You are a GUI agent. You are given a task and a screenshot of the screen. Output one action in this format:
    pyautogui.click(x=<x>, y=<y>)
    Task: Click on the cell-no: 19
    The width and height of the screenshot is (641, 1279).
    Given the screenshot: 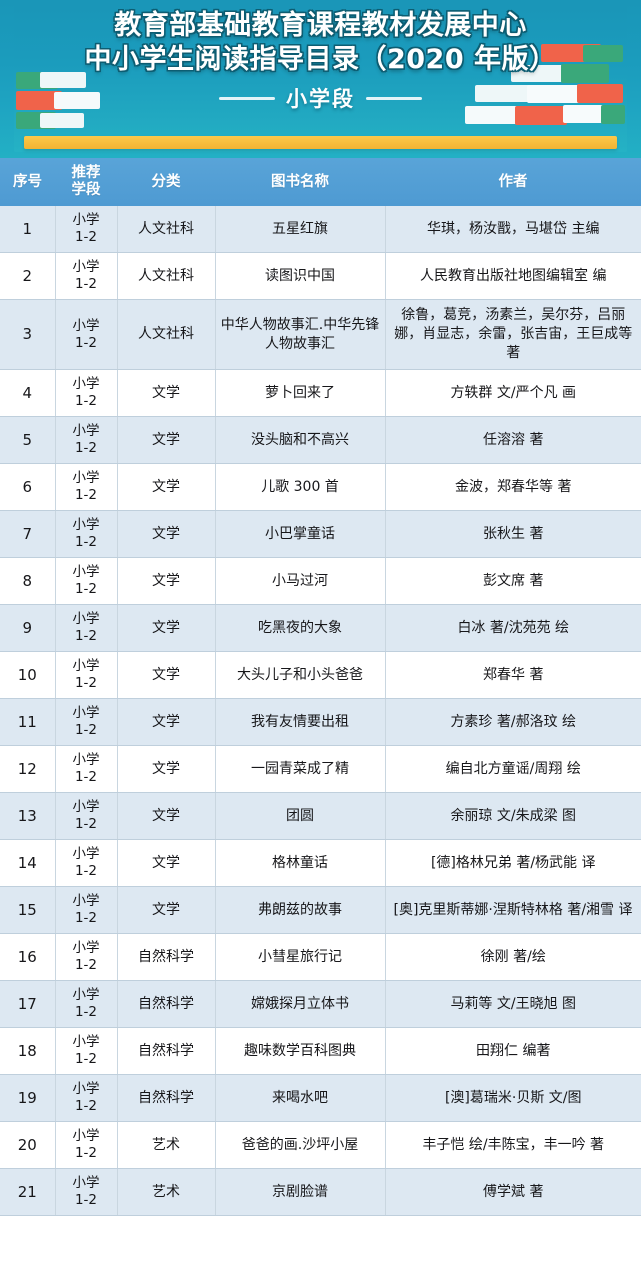 What is the action you would take?
    pyautogui.click(x=28, y=1098)
    